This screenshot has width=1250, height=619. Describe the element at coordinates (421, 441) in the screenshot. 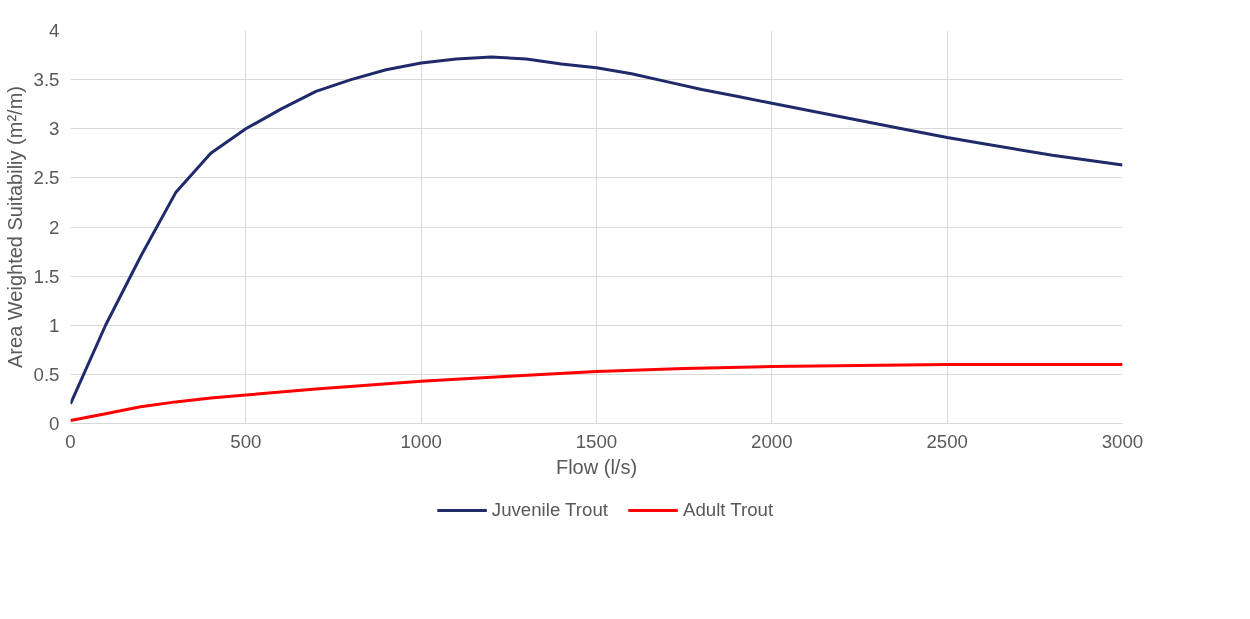

I see `x-tick-label: 1000` at that location.